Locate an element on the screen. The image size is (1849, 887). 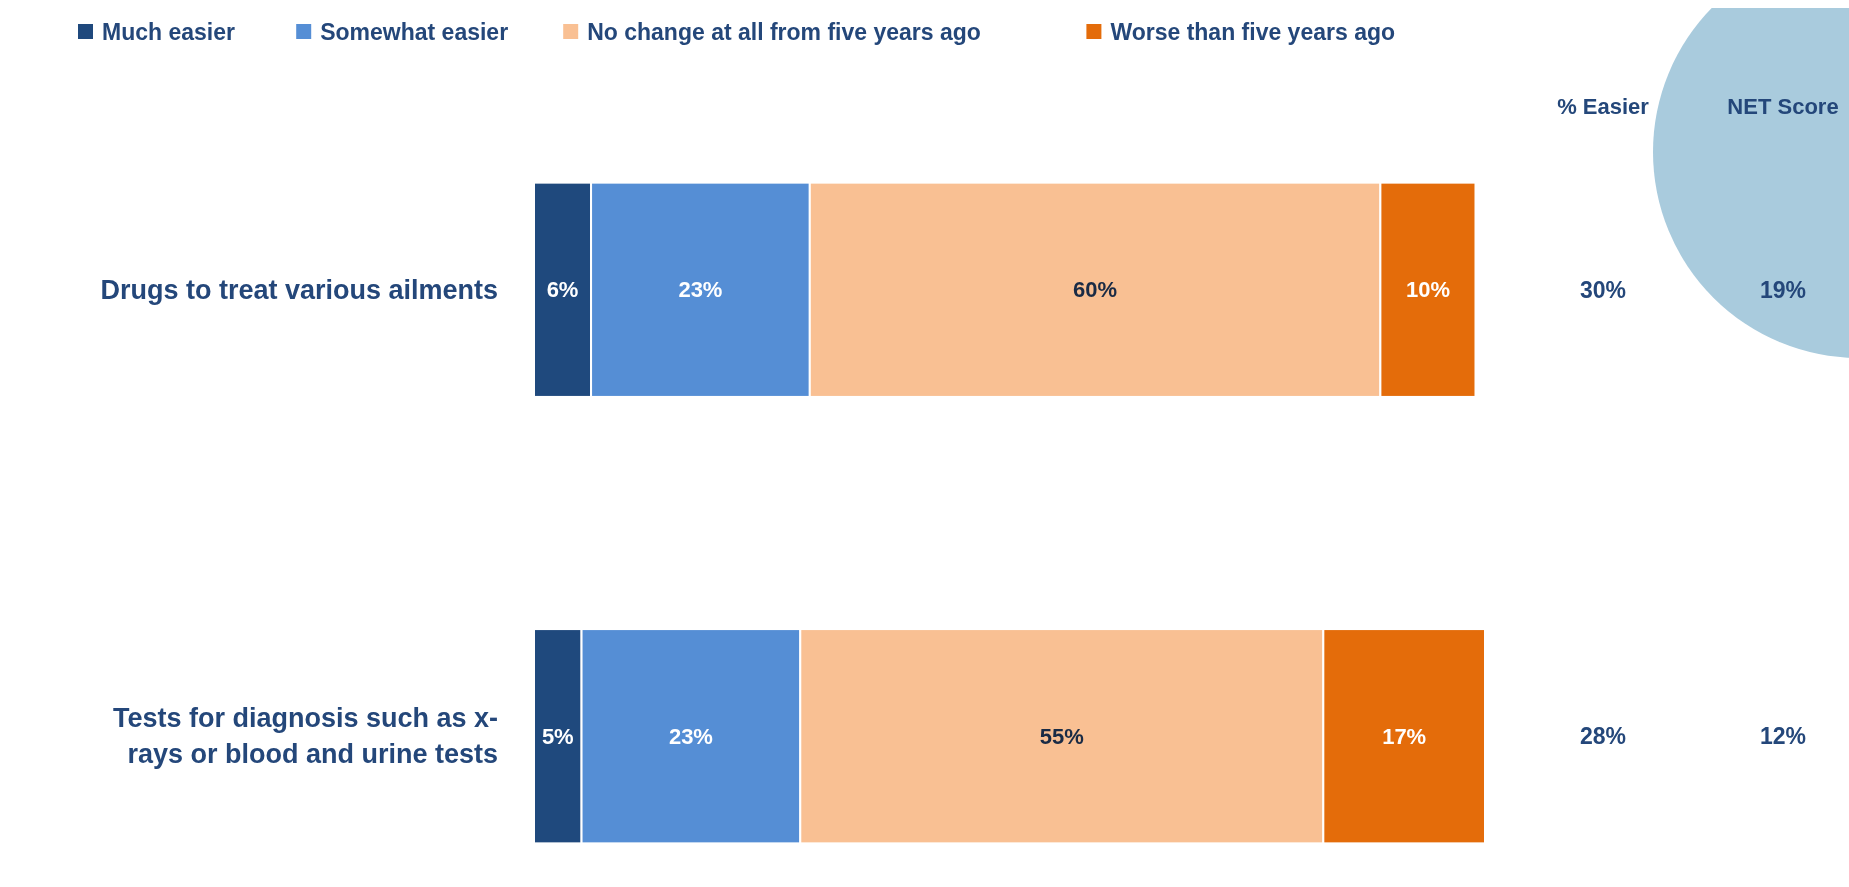
data-label: 17% is located at coordinates (1404, 736).